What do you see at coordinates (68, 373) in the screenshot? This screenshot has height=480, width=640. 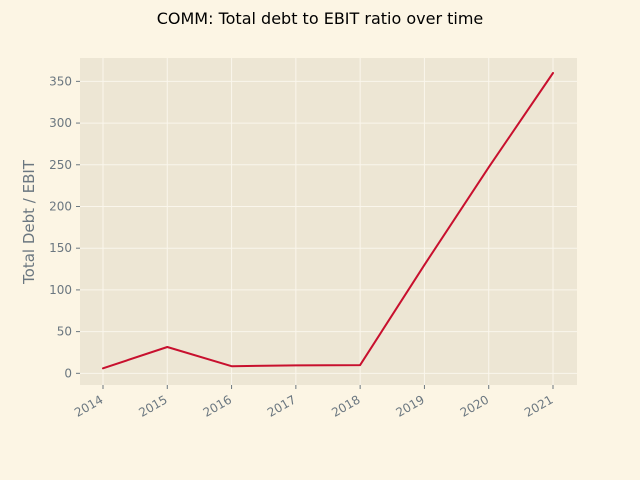 I see `y-tick-label: 0` at bounding box center [68, 373].